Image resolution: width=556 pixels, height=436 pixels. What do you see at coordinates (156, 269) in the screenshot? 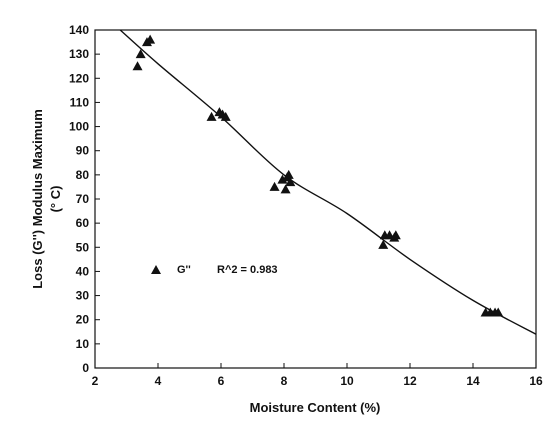
I see `legend-marker` at bounding box center [156, 269].